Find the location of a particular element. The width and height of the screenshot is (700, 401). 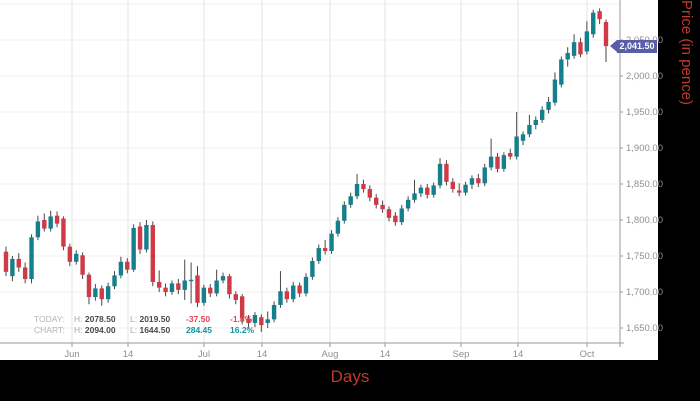

y-tick-label: 1,950.00 is located at coordinates (644, 112).